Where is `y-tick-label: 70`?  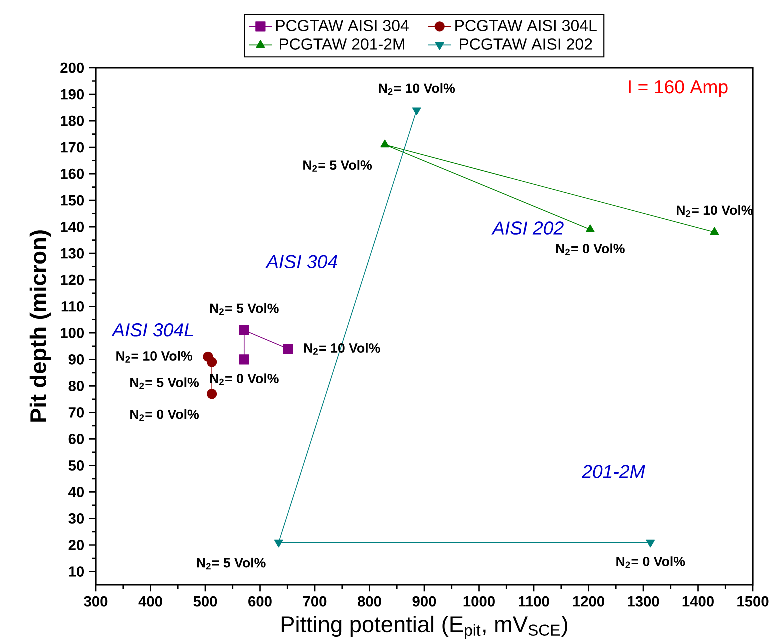
y-tick-label: 70 is located at coordinates (76, 412).